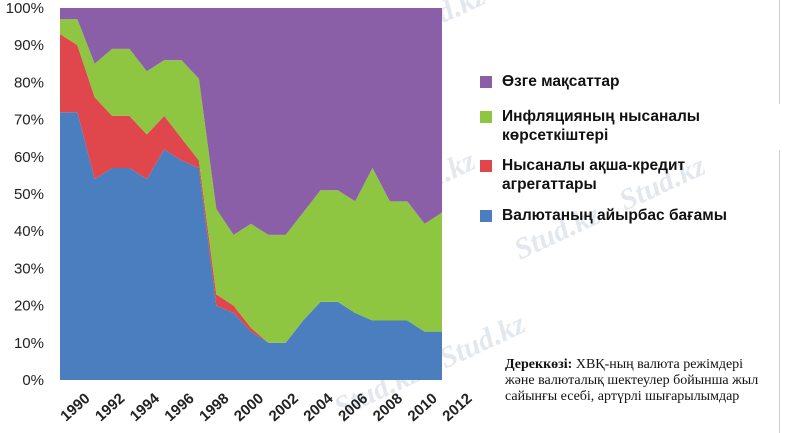 This screenshot has width=800, height=433. I want to click on legend-label: Инфляцияның нысаналы көрсеткіштері, so click(601, 126).